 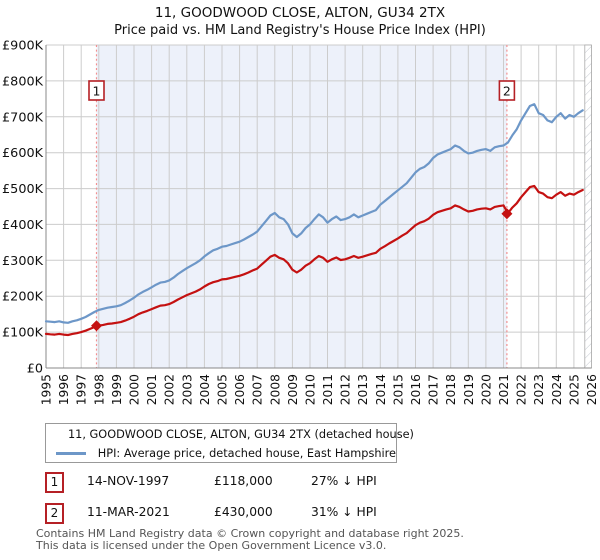 I want to click on svg-text: 2004, so click(x=205, y=389).